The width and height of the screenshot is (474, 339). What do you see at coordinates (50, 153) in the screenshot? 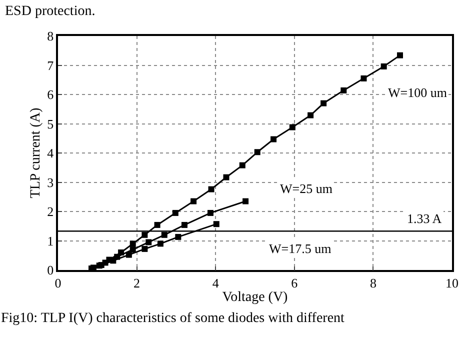
I see `y-tick-label: 4` at bounding box center [50, 153].